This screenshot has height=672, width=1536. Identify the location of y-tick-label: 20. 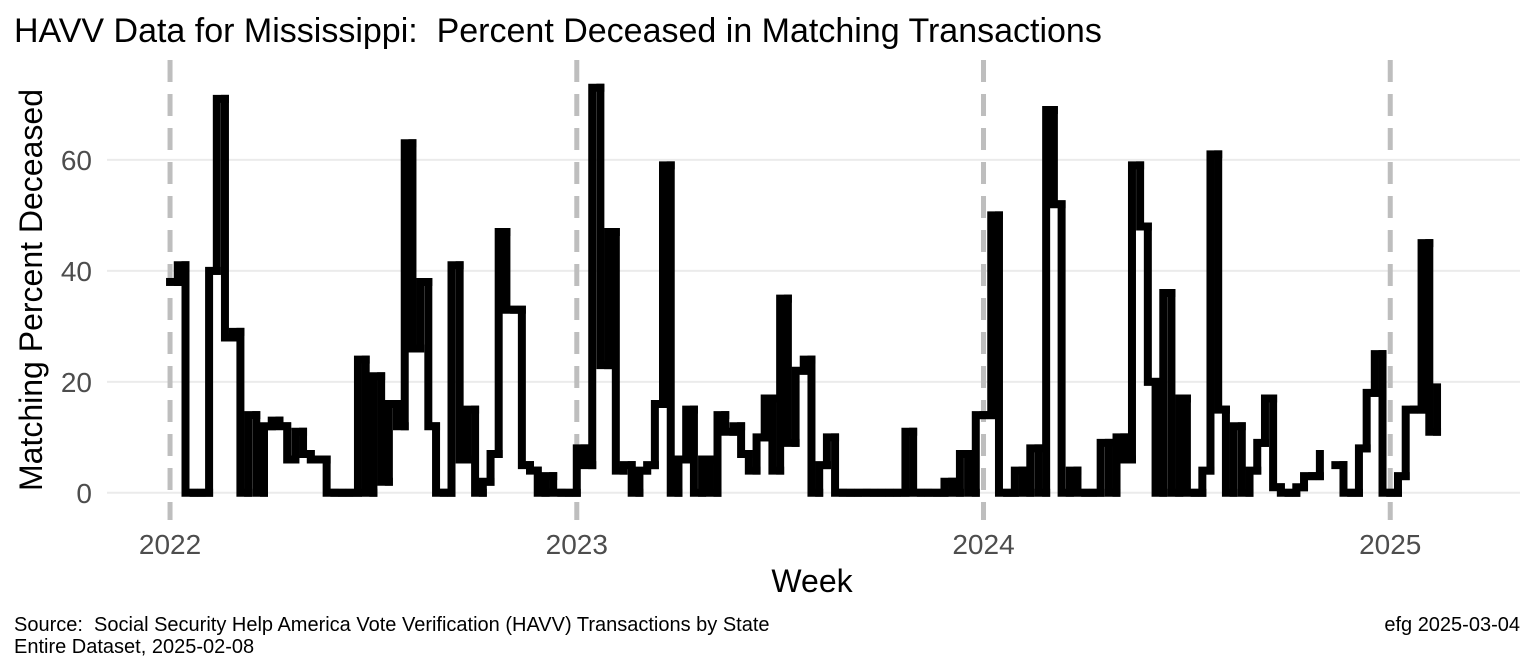
(76, 382).